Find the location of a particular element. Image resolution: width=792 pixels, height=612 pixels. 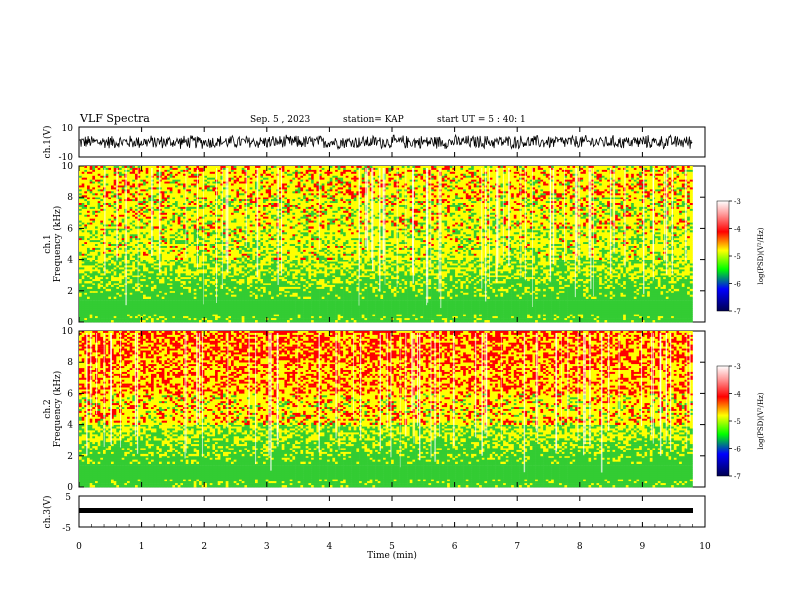

ch3-waveform-trace is located at coordinates (386, 510).